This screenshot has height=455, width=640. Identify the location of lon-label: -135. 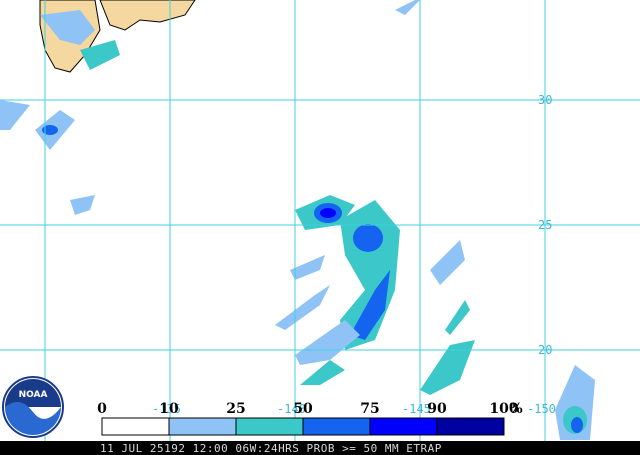
(166, 409).